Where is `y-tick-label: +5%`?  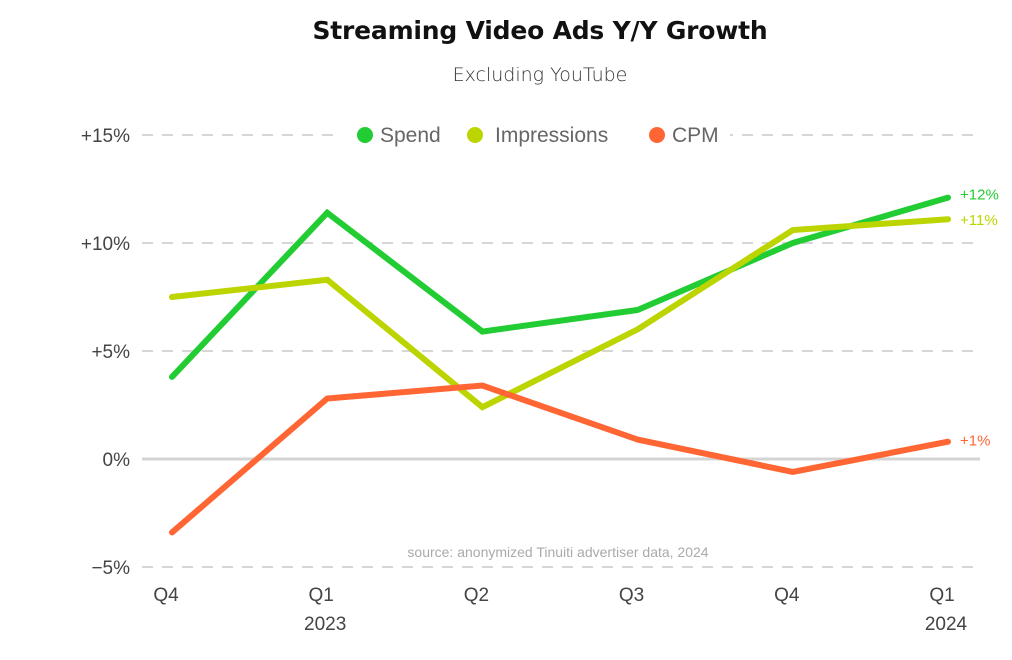
y-tick-label: +5% is located at coordinates (110, 352).